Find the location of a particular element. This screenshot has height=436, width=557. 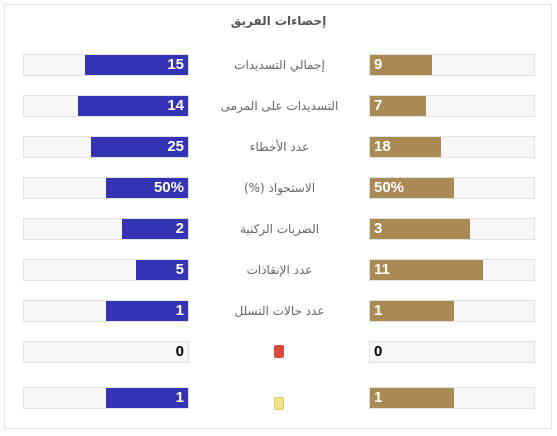

left-team-bar: 0 is located at coordinates (106, 352).